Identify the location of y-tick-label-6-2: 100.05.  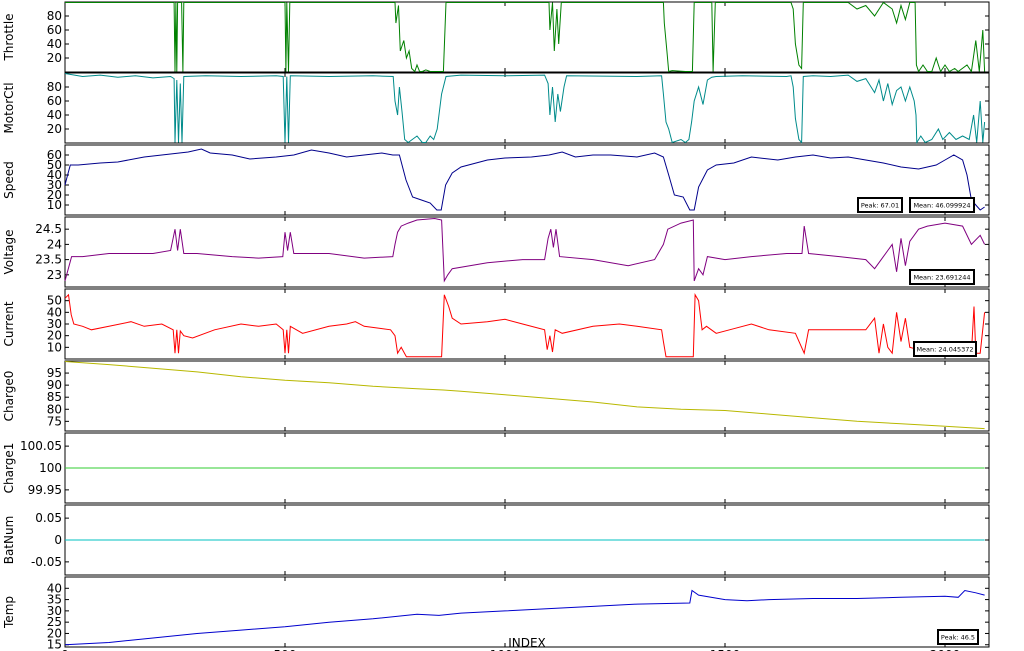
(41, 446).